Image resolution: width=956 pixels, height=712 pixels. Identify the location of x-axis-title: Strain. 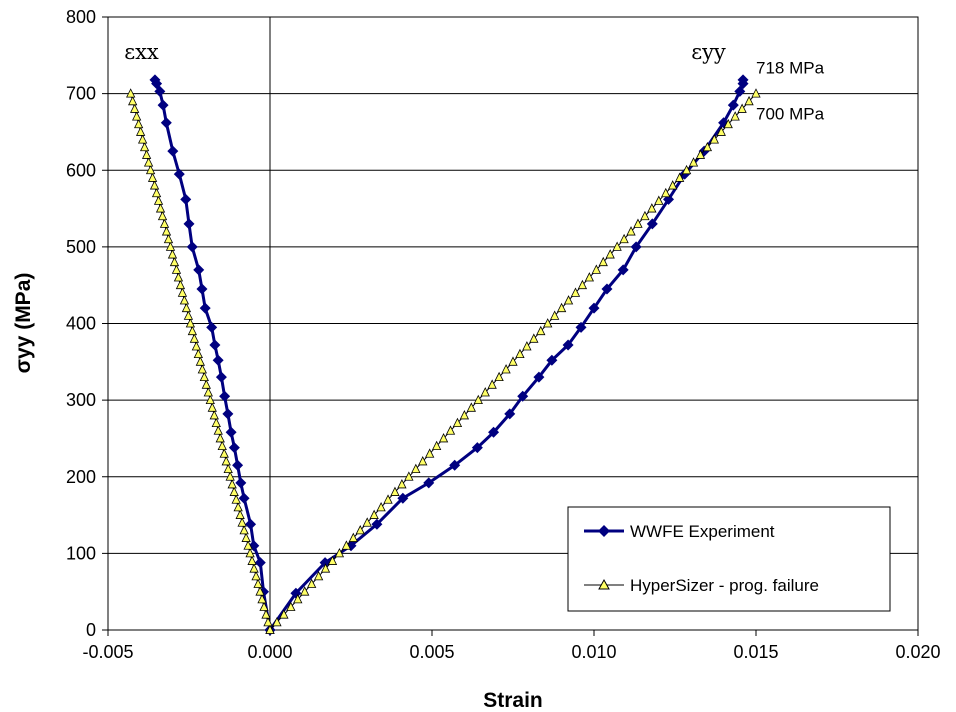
(513, 700).